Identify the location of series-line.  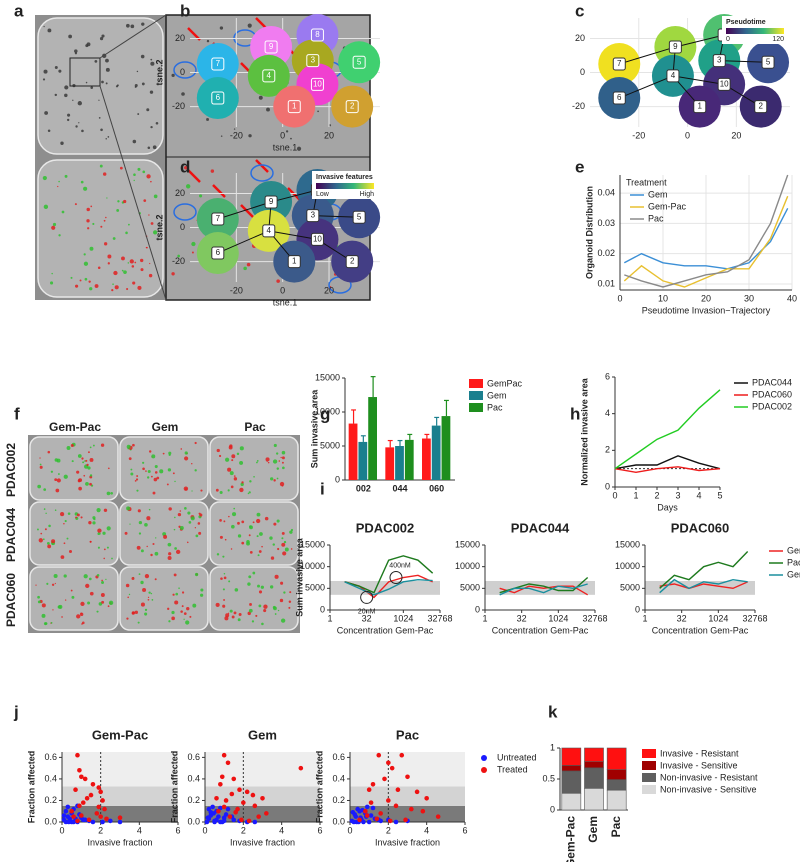
(703, 586).